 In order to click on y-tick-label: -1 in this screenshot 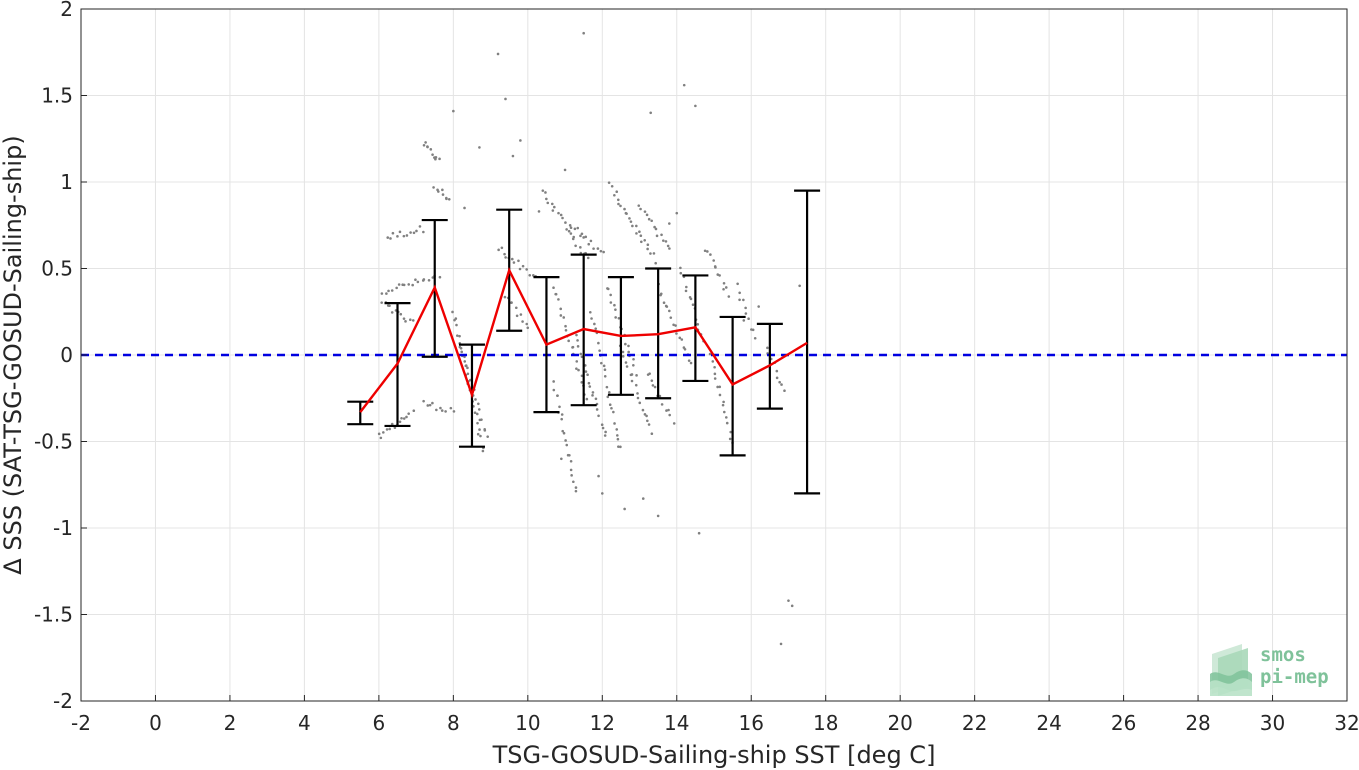, I will do `click(63, 528)`.